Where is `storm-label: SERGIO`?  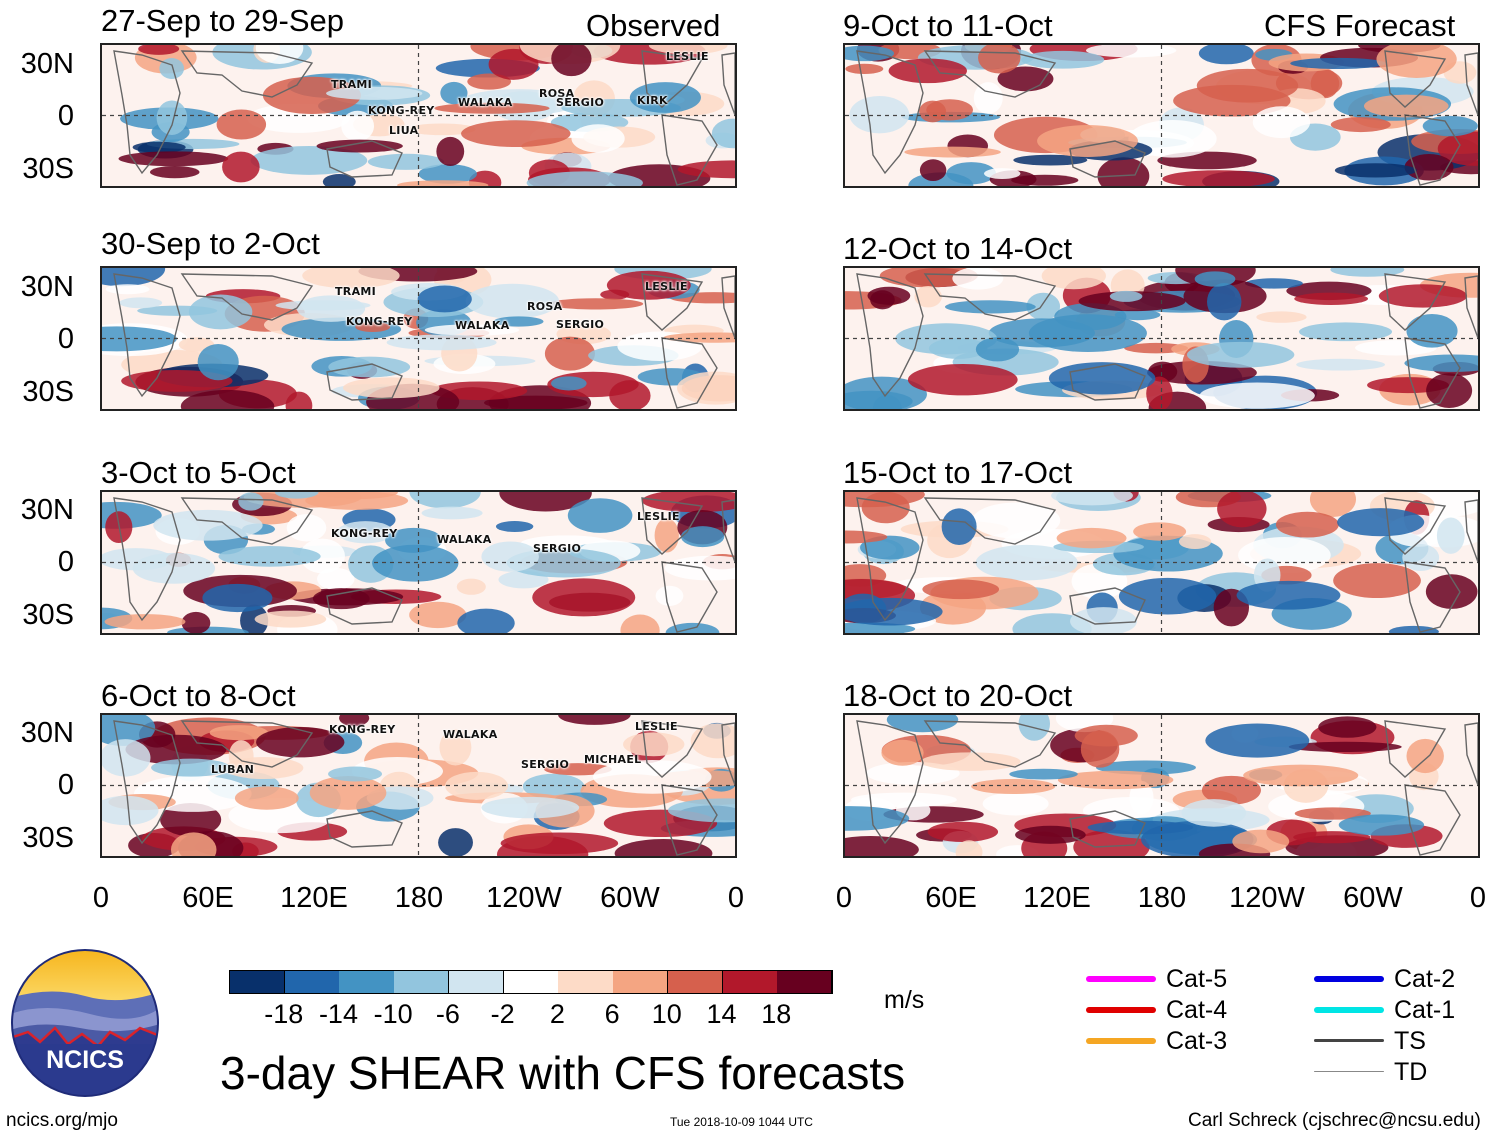 storm-label: SERGIO is located at coordinates (580, 102).